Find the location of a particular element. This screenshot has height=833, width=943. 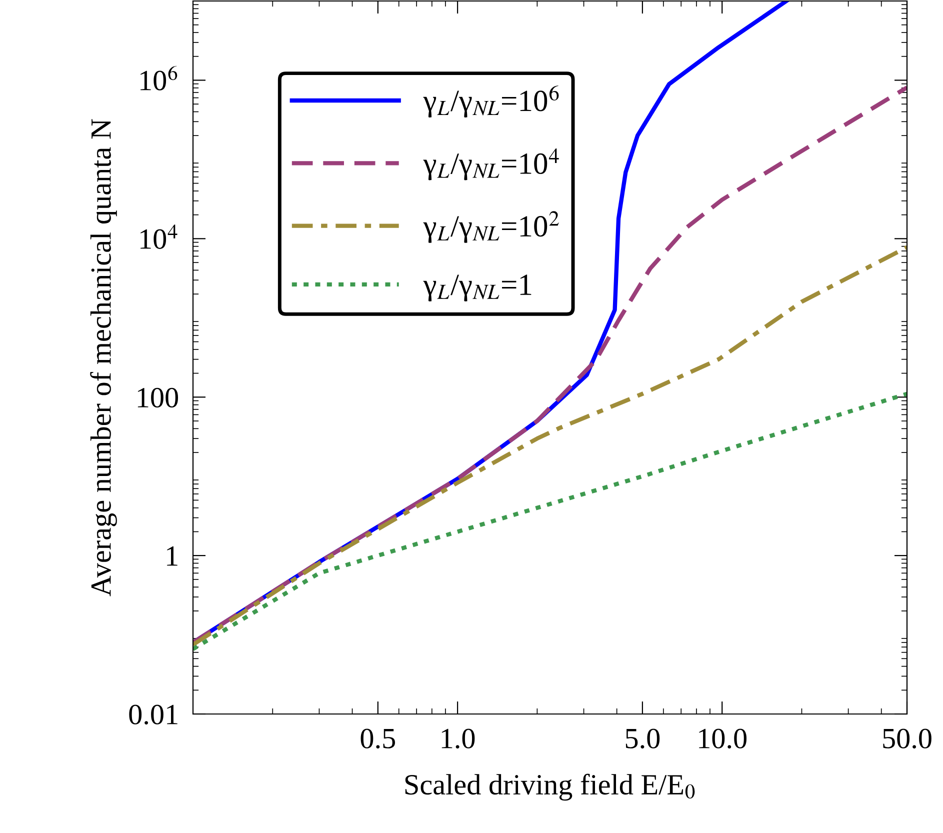

legend-label: γ$_{L}$/γ$_{NL}$=10$^{6}$ is located at coordinates (491, 102).